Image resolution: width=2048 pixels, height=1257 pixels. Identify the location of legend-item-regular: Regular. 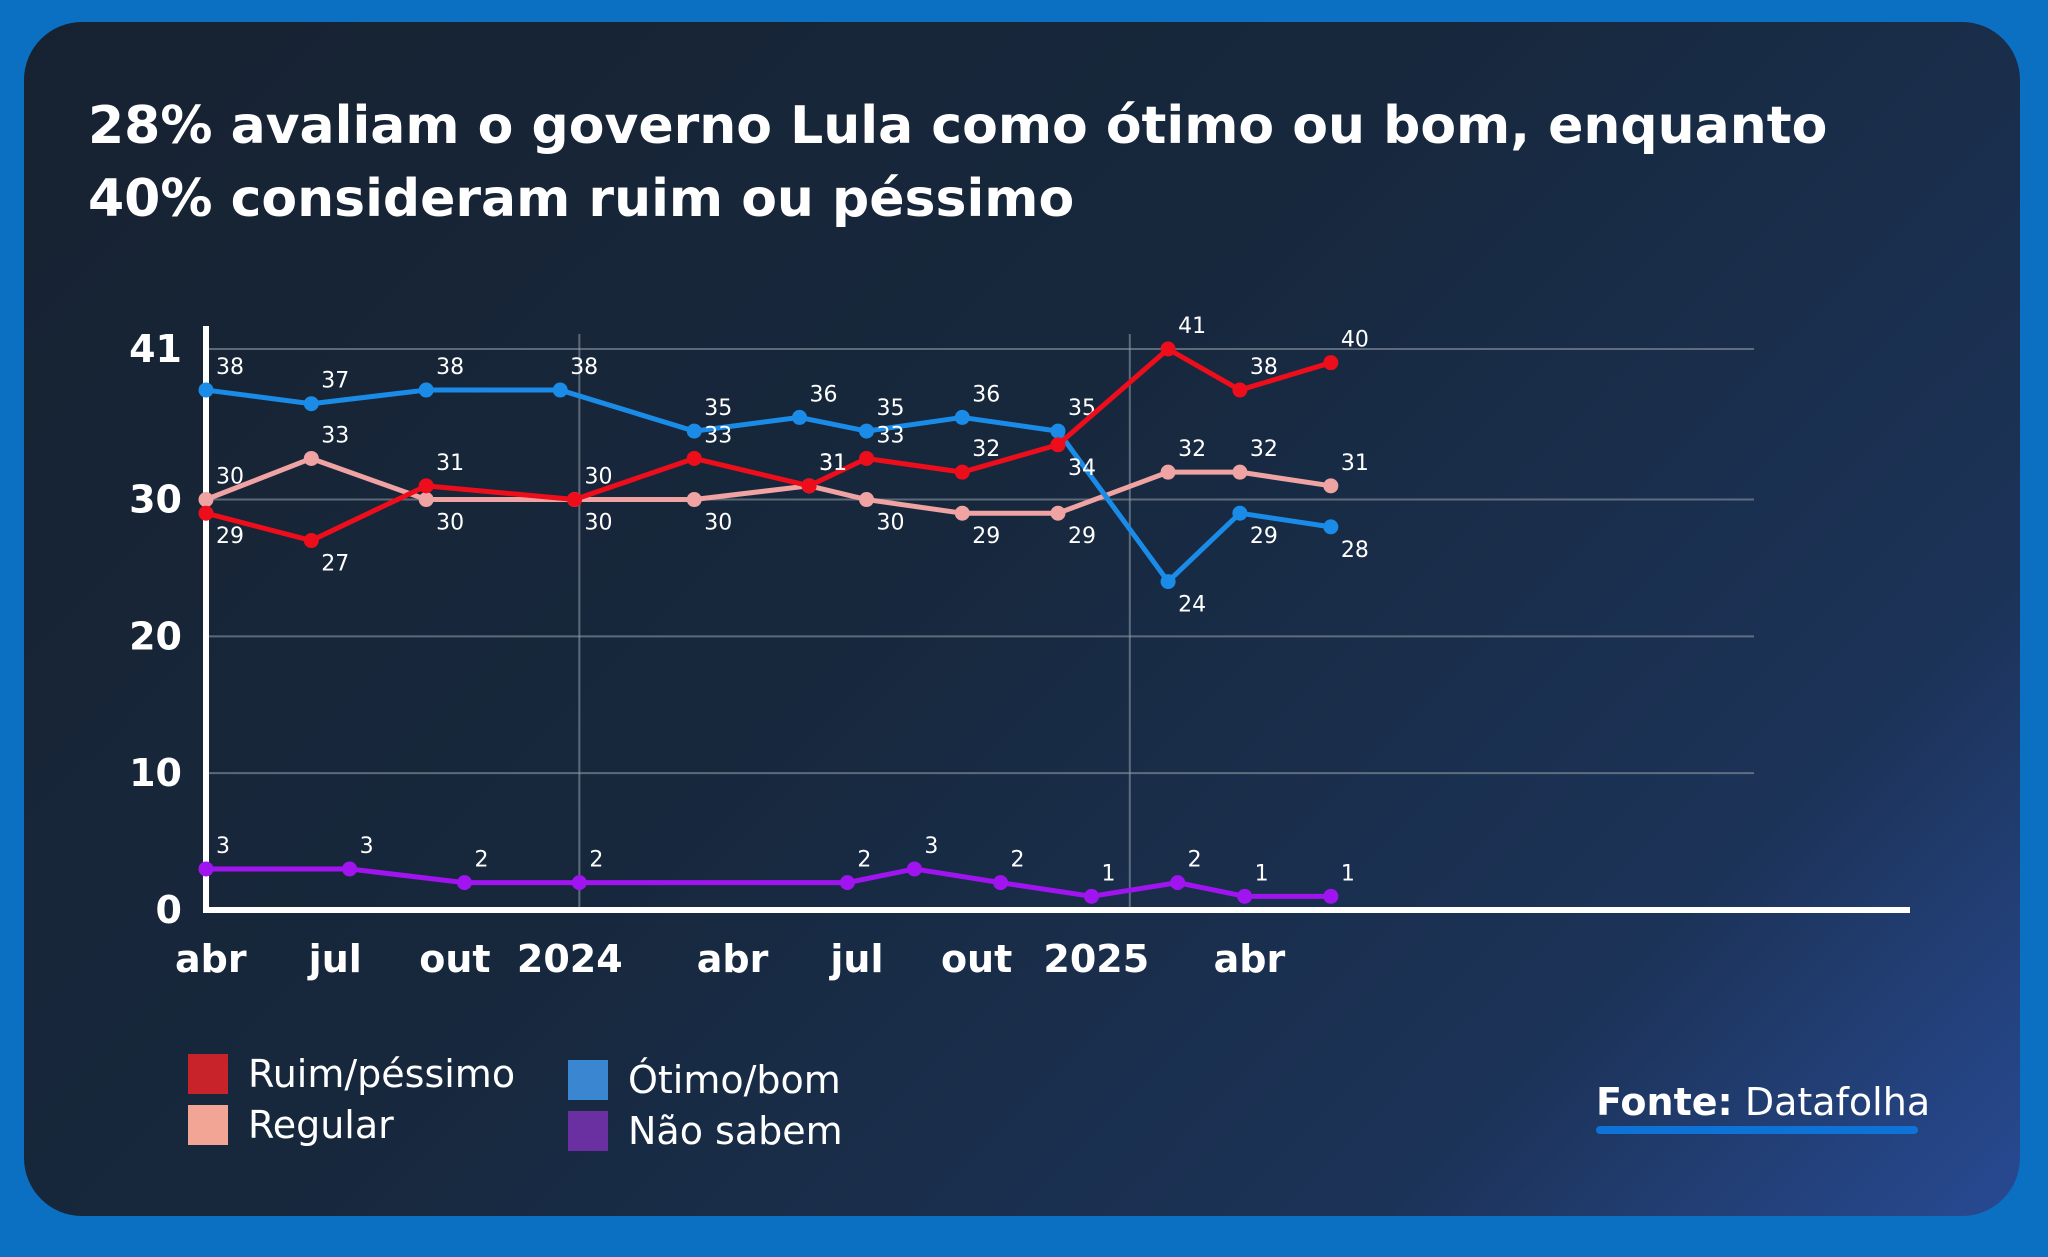
(291, 1125).